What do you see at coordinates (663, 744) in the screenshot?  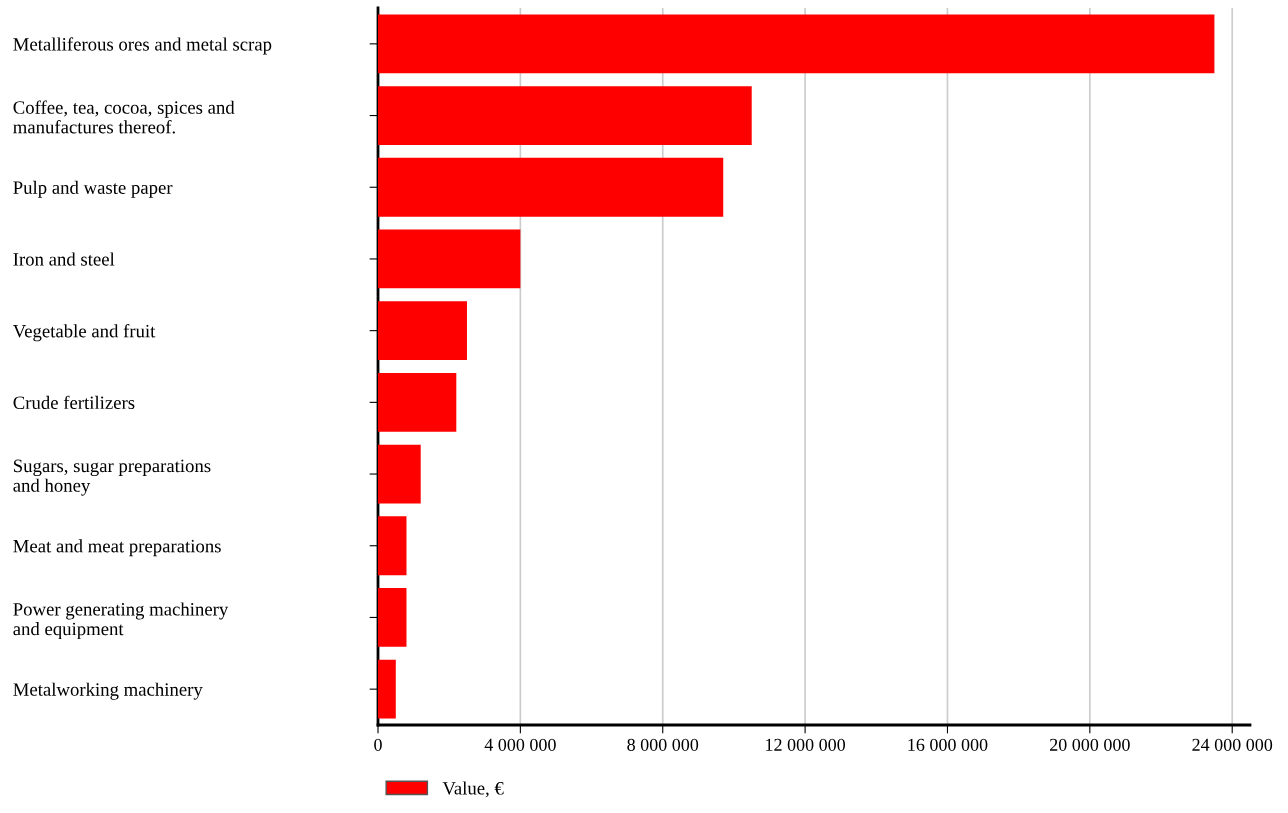 I see `x-tick-label: 8 000 000` at bounding box center [663, 744].